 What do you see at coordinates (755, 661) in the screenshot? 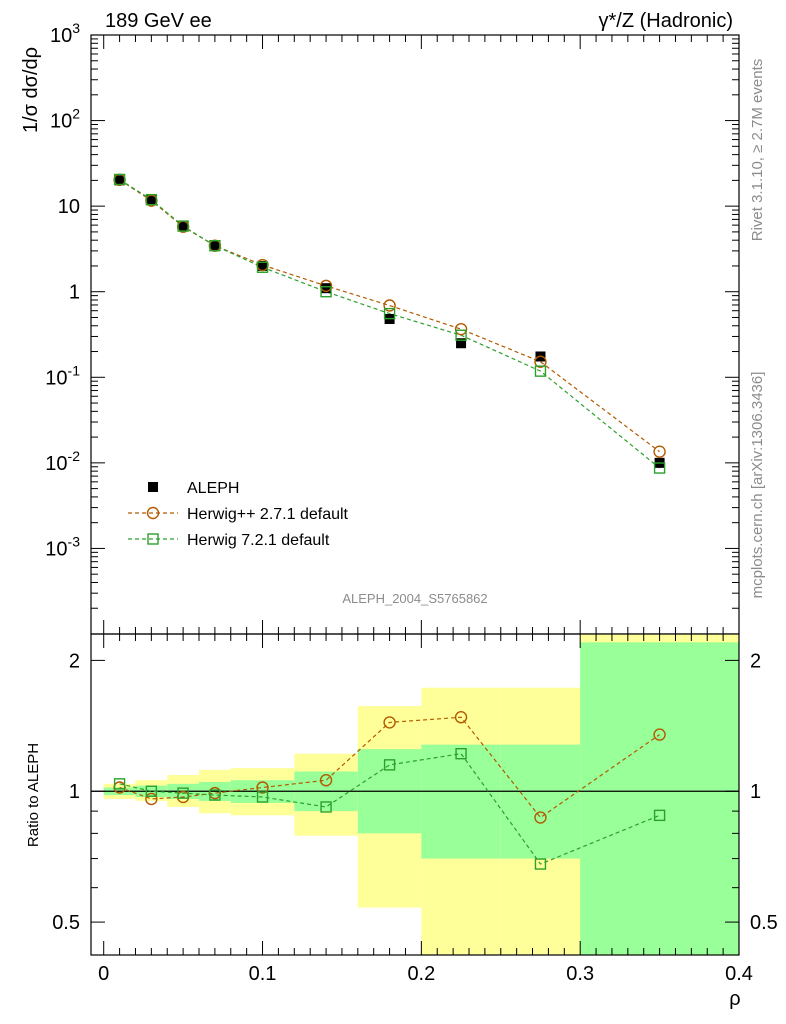
I see `ratio-y-tick-label-right: 2` at bounding box center [755, 661].